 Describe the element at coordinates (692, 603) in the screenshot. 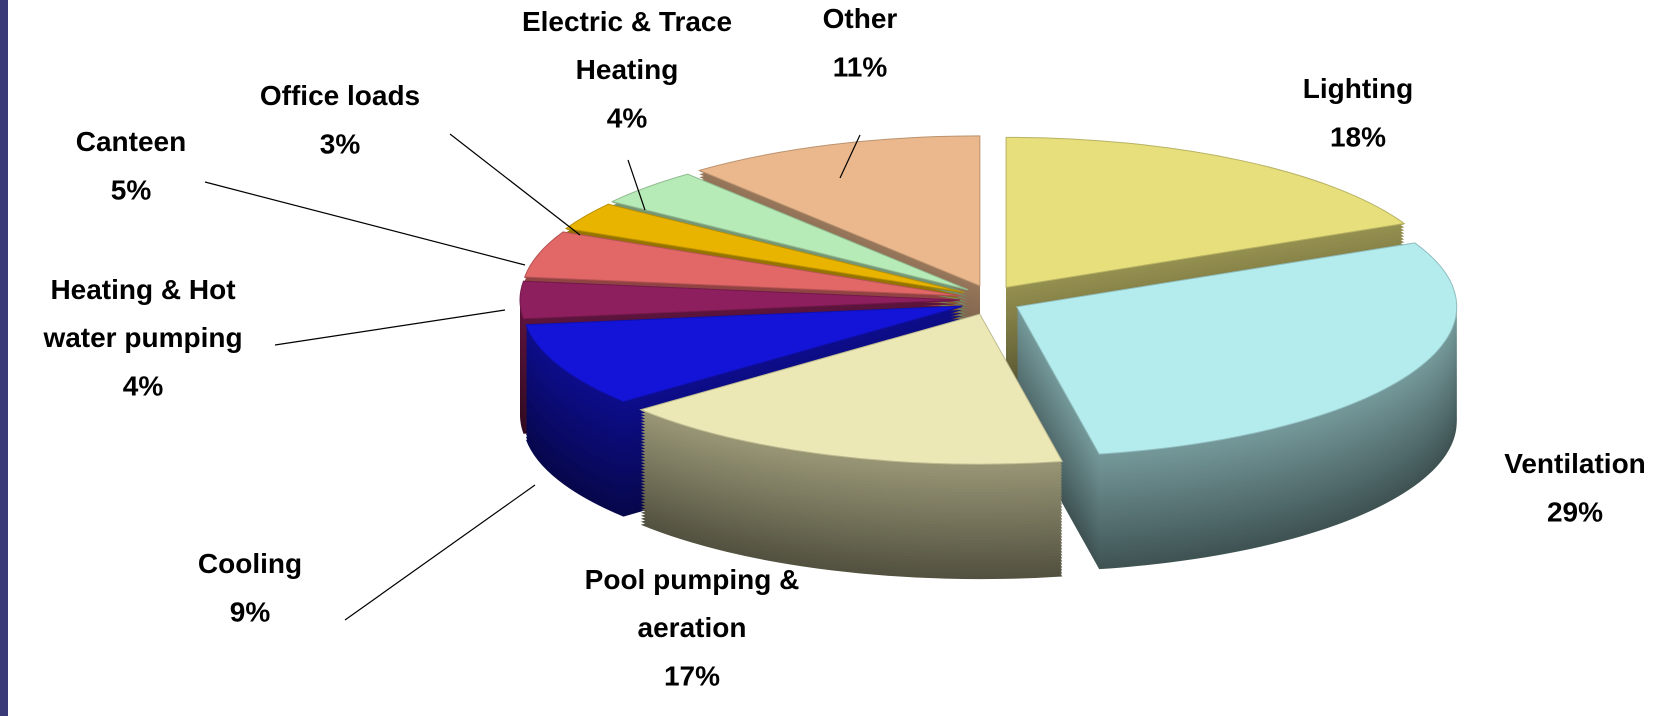

I see `category-label: Pool pumping & aeration` at that location.